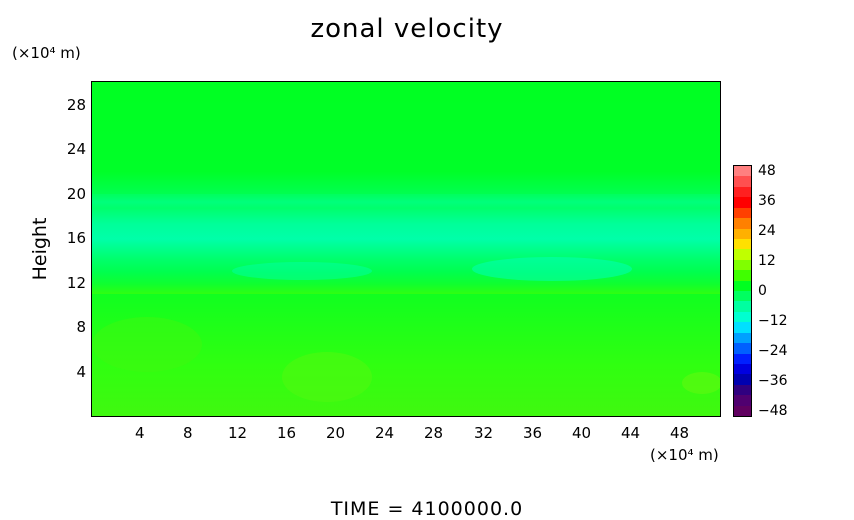 This screenshot has width=854, height=520. What do you see at coordinates (76, 238) in the screenshot?
I see `y-tick-label: 16` at bounding box center [76, 238].